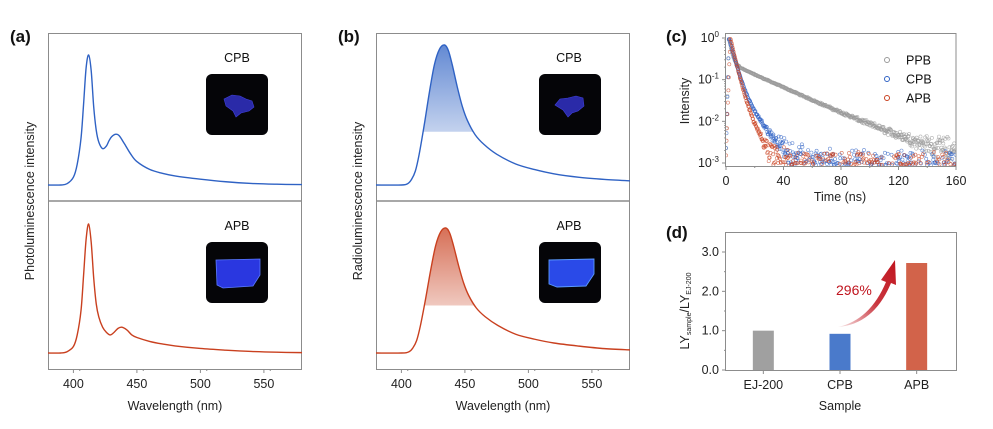 The height and width of the screenshot is (429, 993). Describe the element at coordinates (503, 115) in the screenshot. I see `spectrum-line-cpb` at that location.